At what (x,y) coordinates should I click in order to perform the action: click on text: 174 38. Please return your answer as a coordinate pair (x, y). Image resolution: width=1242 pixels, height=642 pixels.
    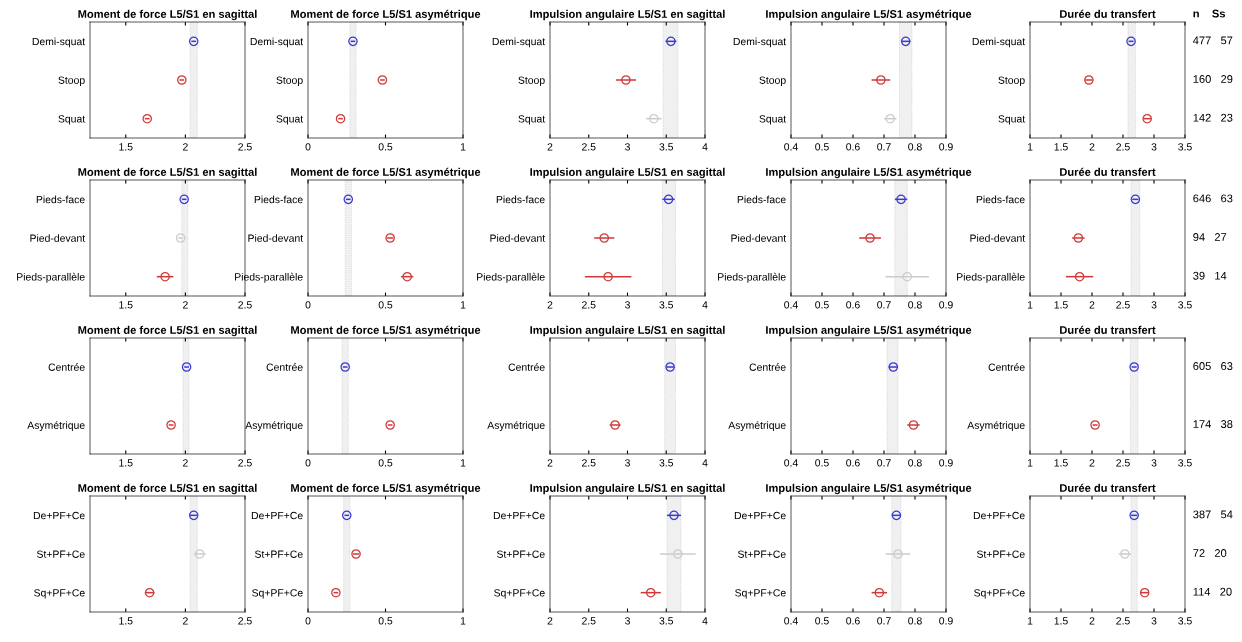
    Looking at the image, I should click on (1213, 424).